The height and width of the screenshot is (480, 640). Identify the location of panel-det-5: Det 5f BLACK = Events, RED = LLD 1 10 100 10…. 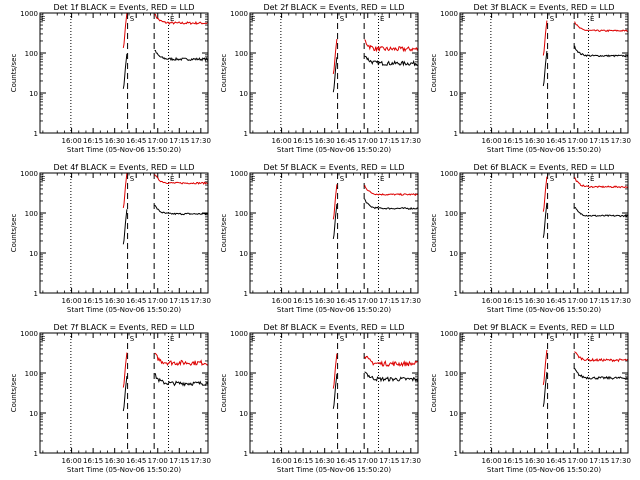
(320, 238).